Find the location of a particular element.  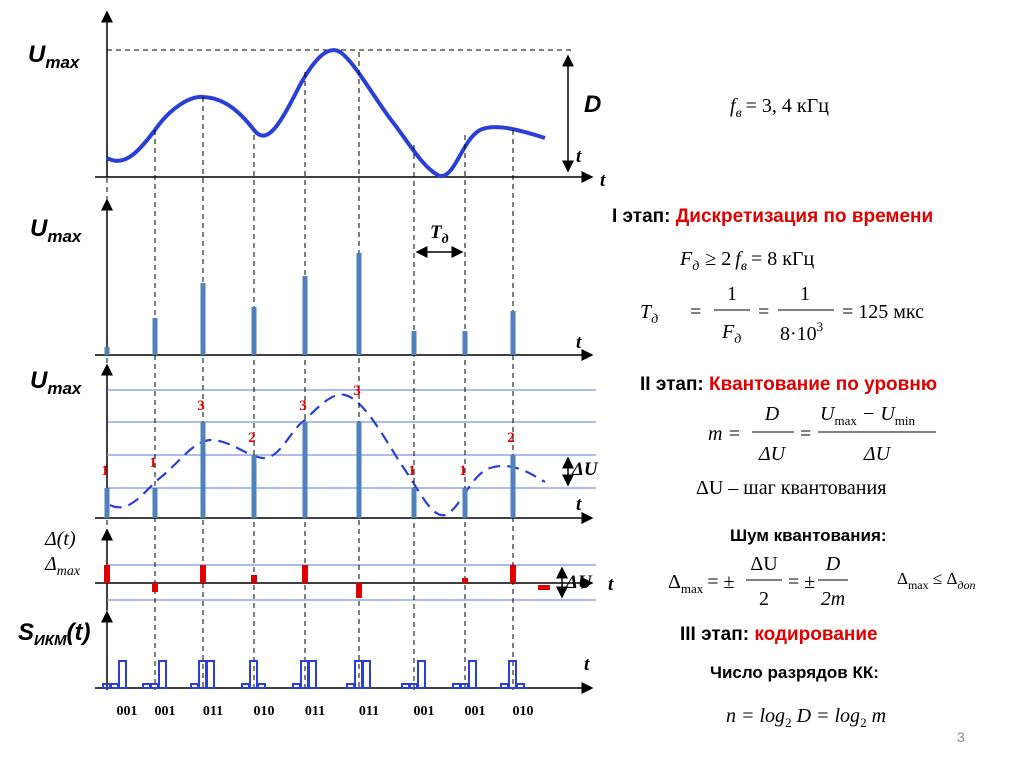

part: F is located at coordinates (728, 332).